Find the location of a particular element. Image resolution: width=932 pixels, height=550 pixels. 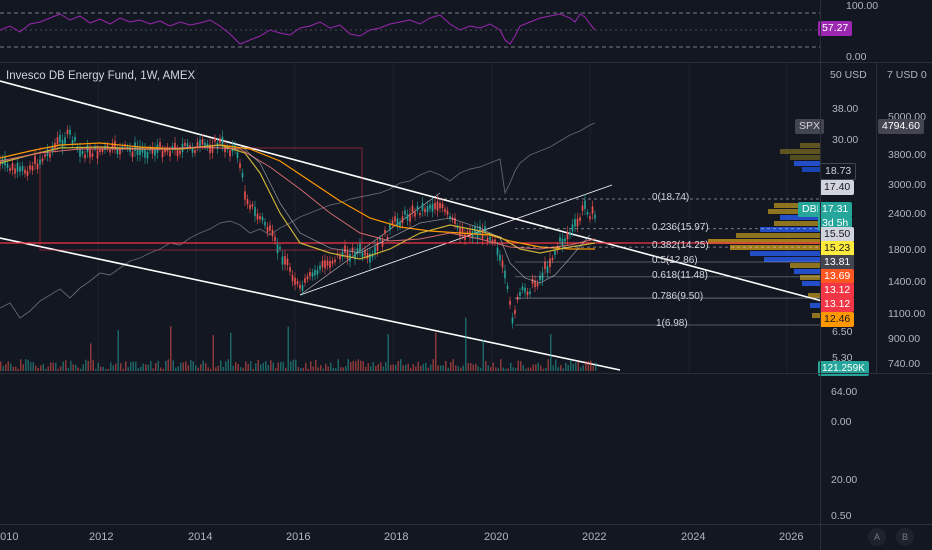

auto-scale-button: A is located at coordinates (877, 537).